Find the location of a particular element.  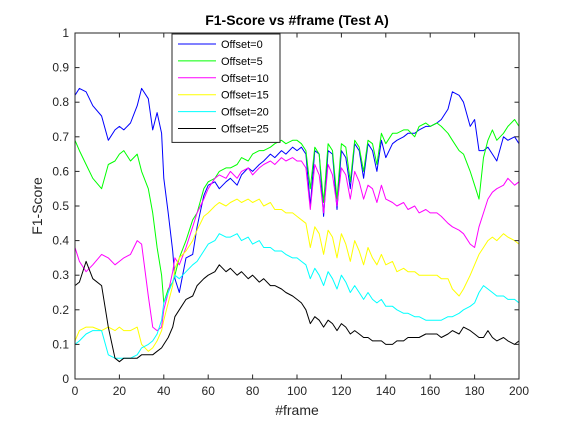

y-tick-label: 0.1 is located at coordinates (60, 344).